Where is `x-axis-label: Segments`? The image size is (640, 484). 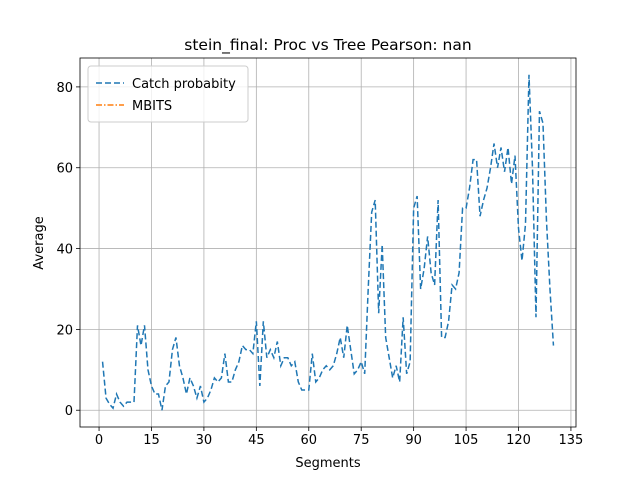
x-axis-label: Segments is located at coordinates (328, 463).